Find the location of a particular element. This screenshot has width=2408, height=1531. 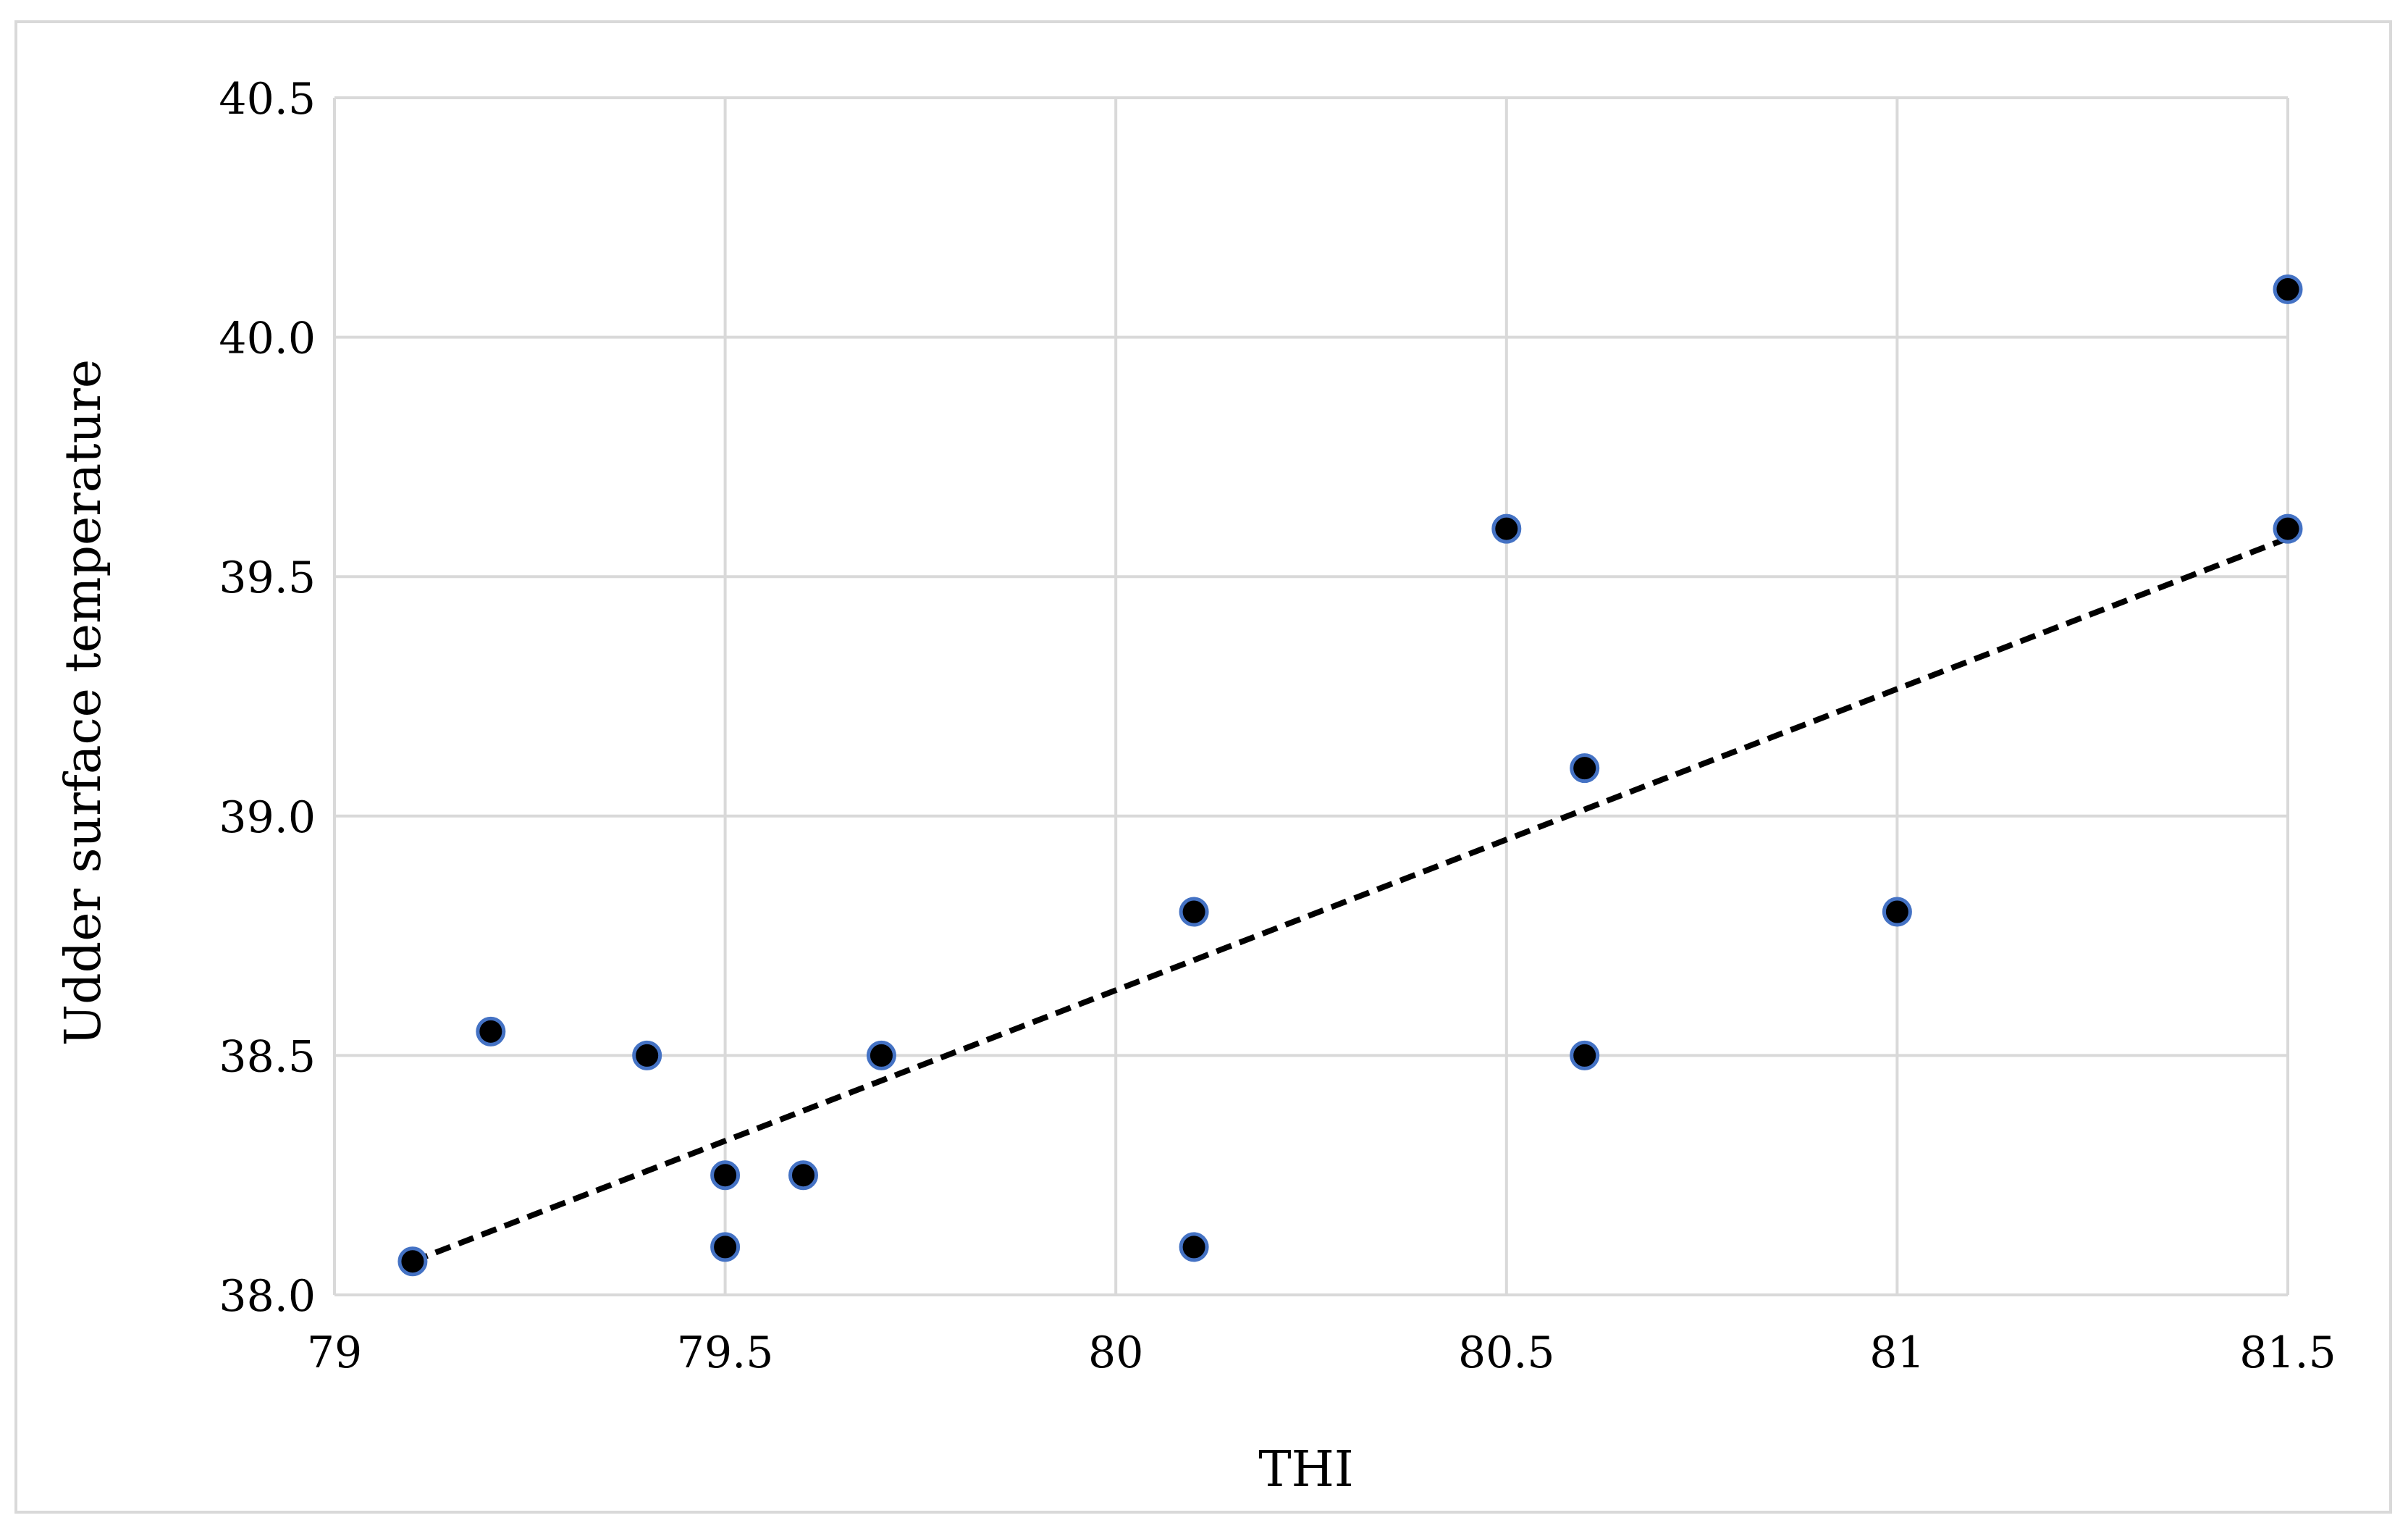

x-tick-label: 79.5 is located at coordinates (725, 1352).